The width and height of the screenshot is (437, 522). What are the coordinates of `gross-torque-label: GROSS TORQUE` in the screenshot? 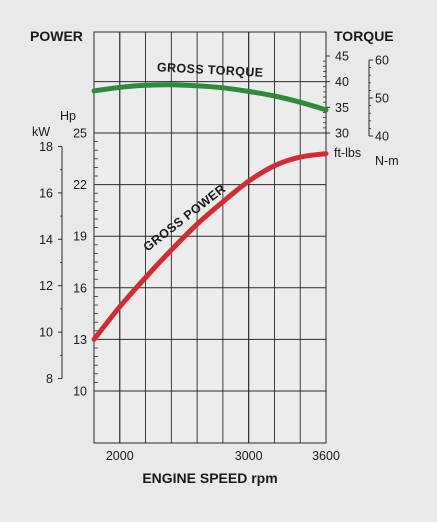 It's located at (210, 70).